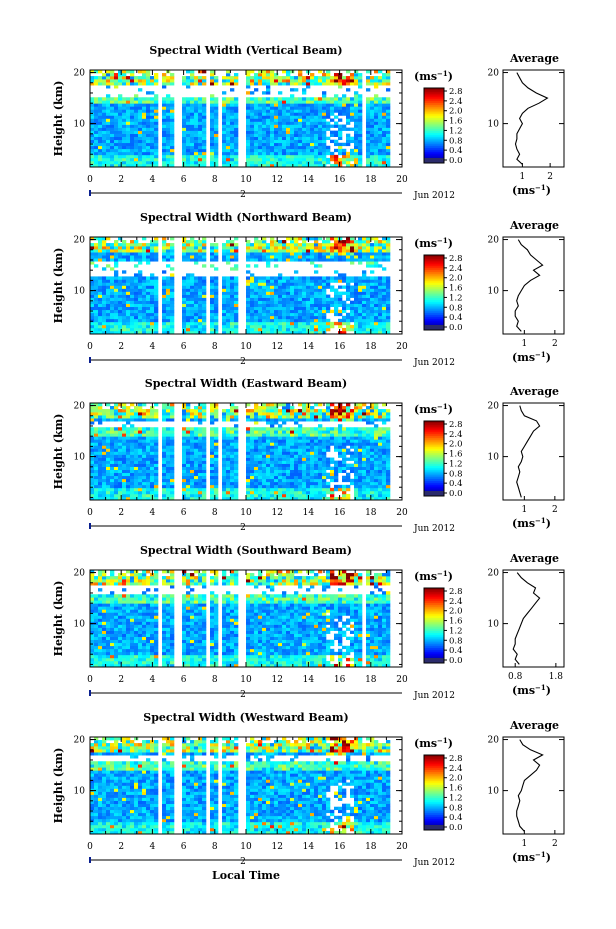 This screenshot has height=929, width=616. What do you see at coordinates (531, 357) in the screenshot?
I see `profile-x-axis-label: (ms−1)` at bounding box center [531, 357].